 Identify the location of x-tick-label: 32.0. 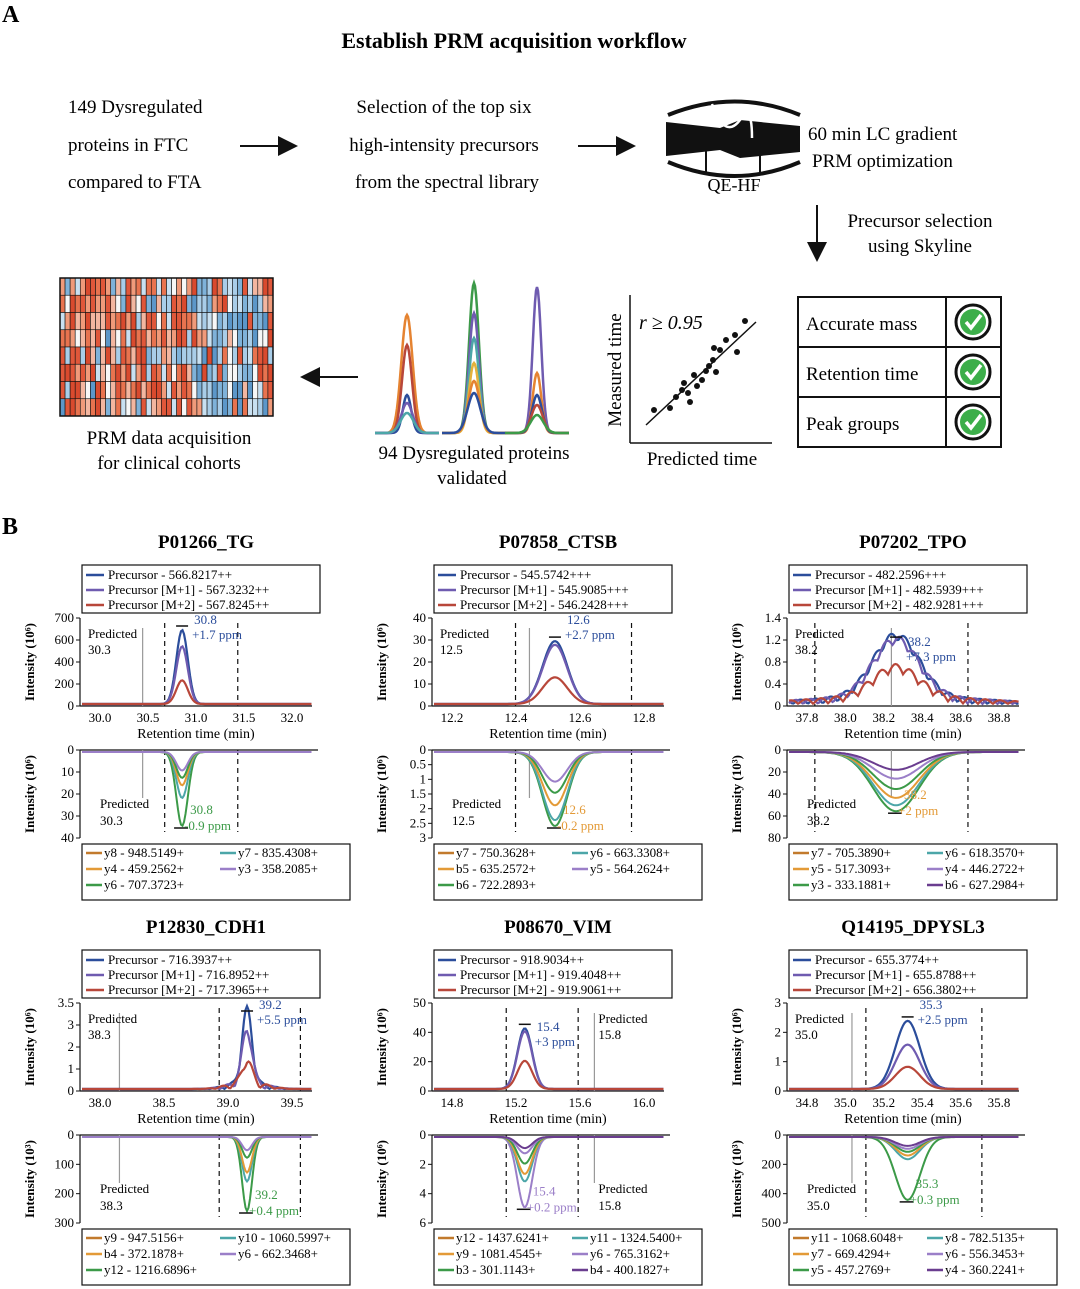
(292, 717).